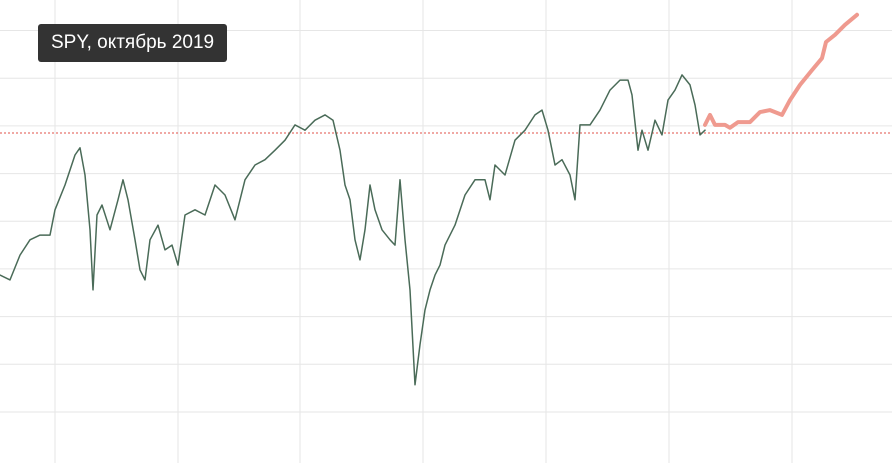  What do you see at coordinates (781, 71) in the screenshot?
I see `series-line` at bounding box center [781, 71].